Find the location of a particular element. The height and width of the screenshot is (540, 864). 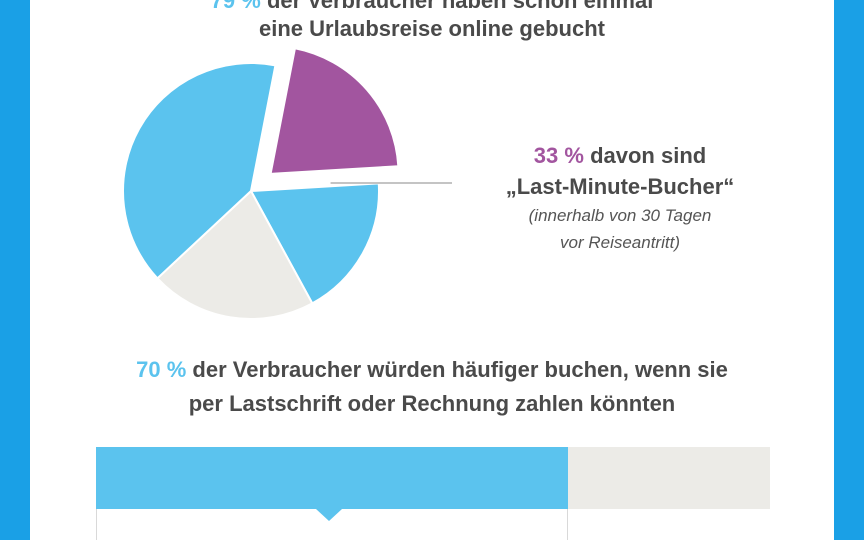

bar-pointer-notch is located at coordinates (329, 515).